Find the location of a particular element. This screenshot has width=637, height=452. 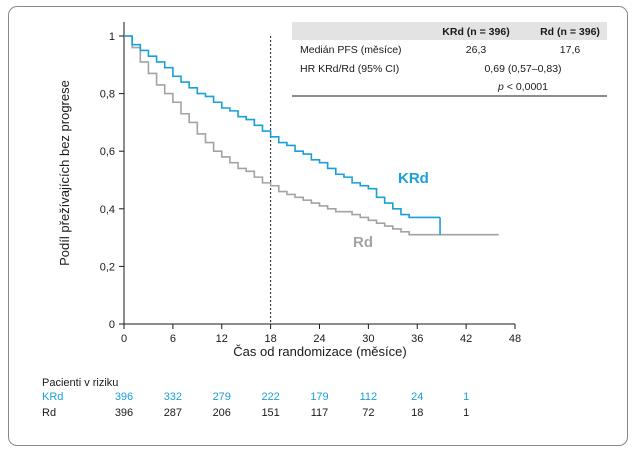

risk-table-title: Pacienti v riziku is located at coordinates (80, 383).